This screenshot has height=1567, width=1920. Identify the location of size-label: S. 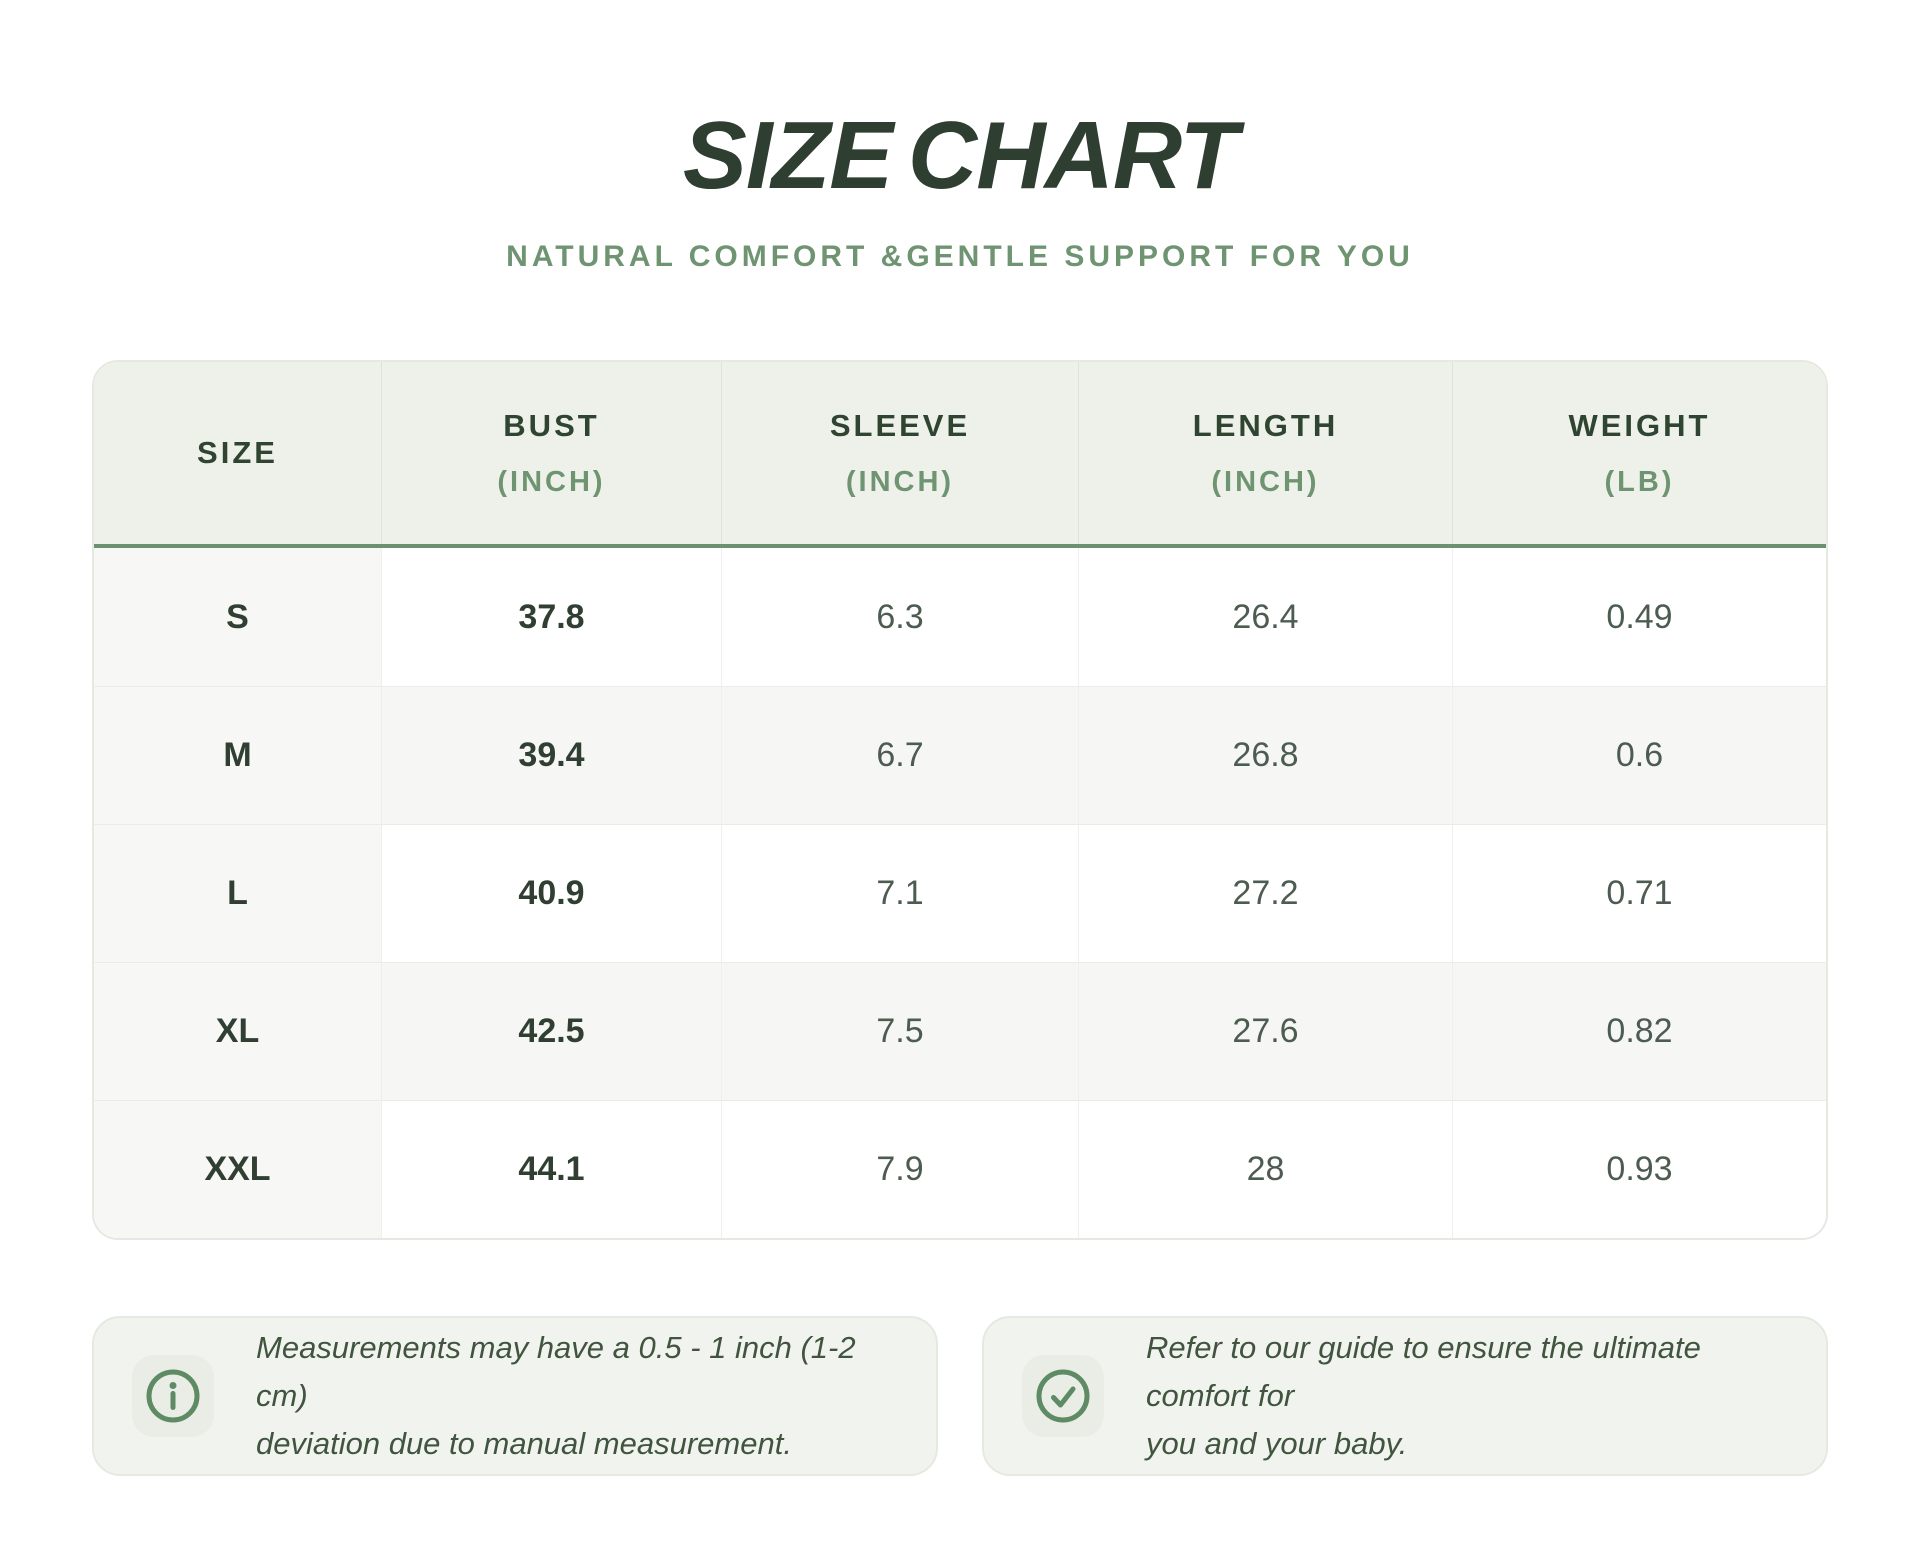
(238, 617).